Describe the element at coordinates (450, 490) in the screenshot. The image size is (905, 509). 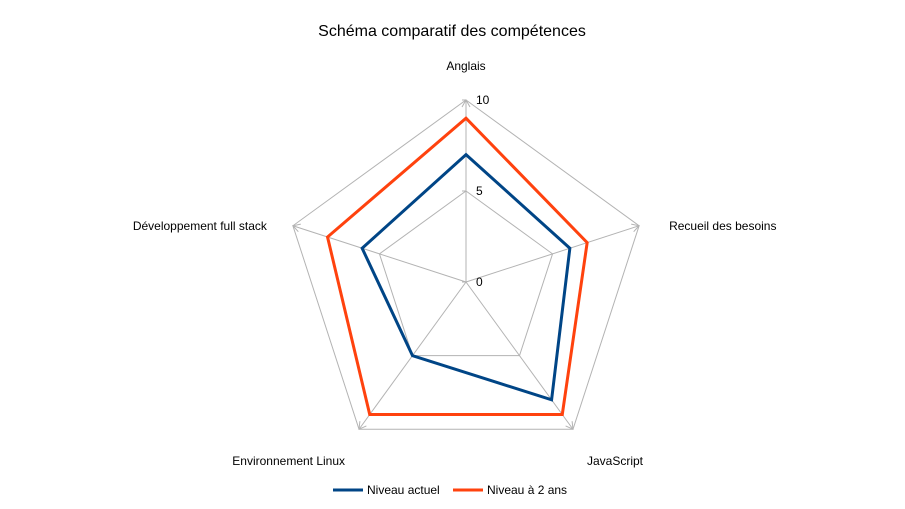
I see `legend: Niveau actuel Niveau à 2 ans` at that location.